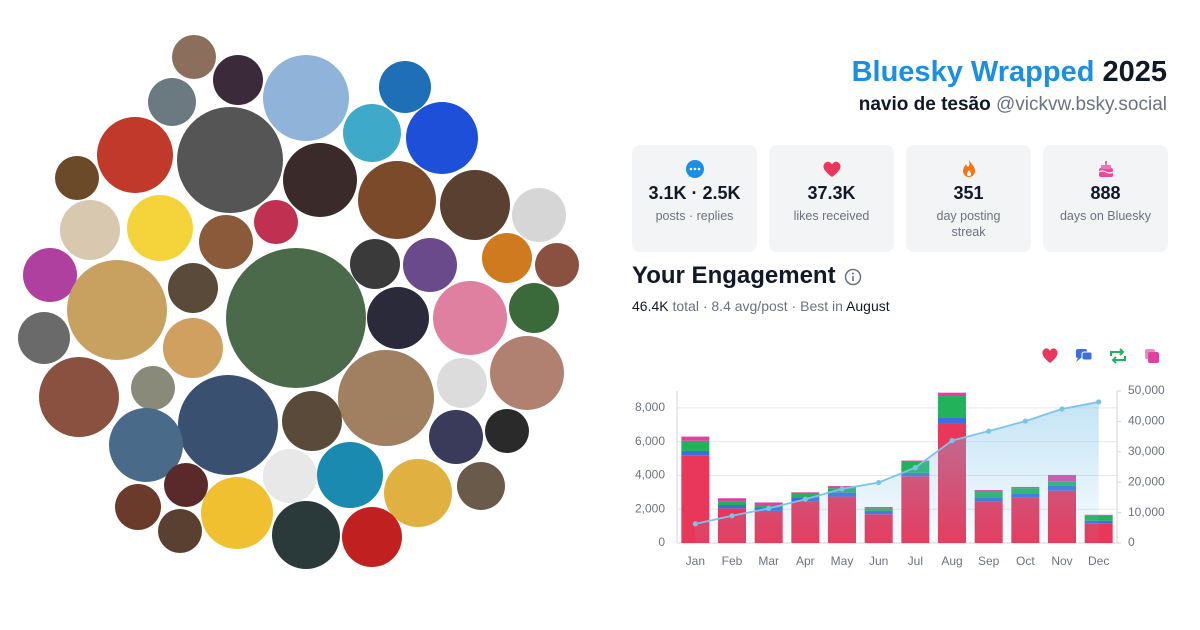 The height and width of the screenshot is (630, 1200). I want to click on info-icon, so click(853, 277).